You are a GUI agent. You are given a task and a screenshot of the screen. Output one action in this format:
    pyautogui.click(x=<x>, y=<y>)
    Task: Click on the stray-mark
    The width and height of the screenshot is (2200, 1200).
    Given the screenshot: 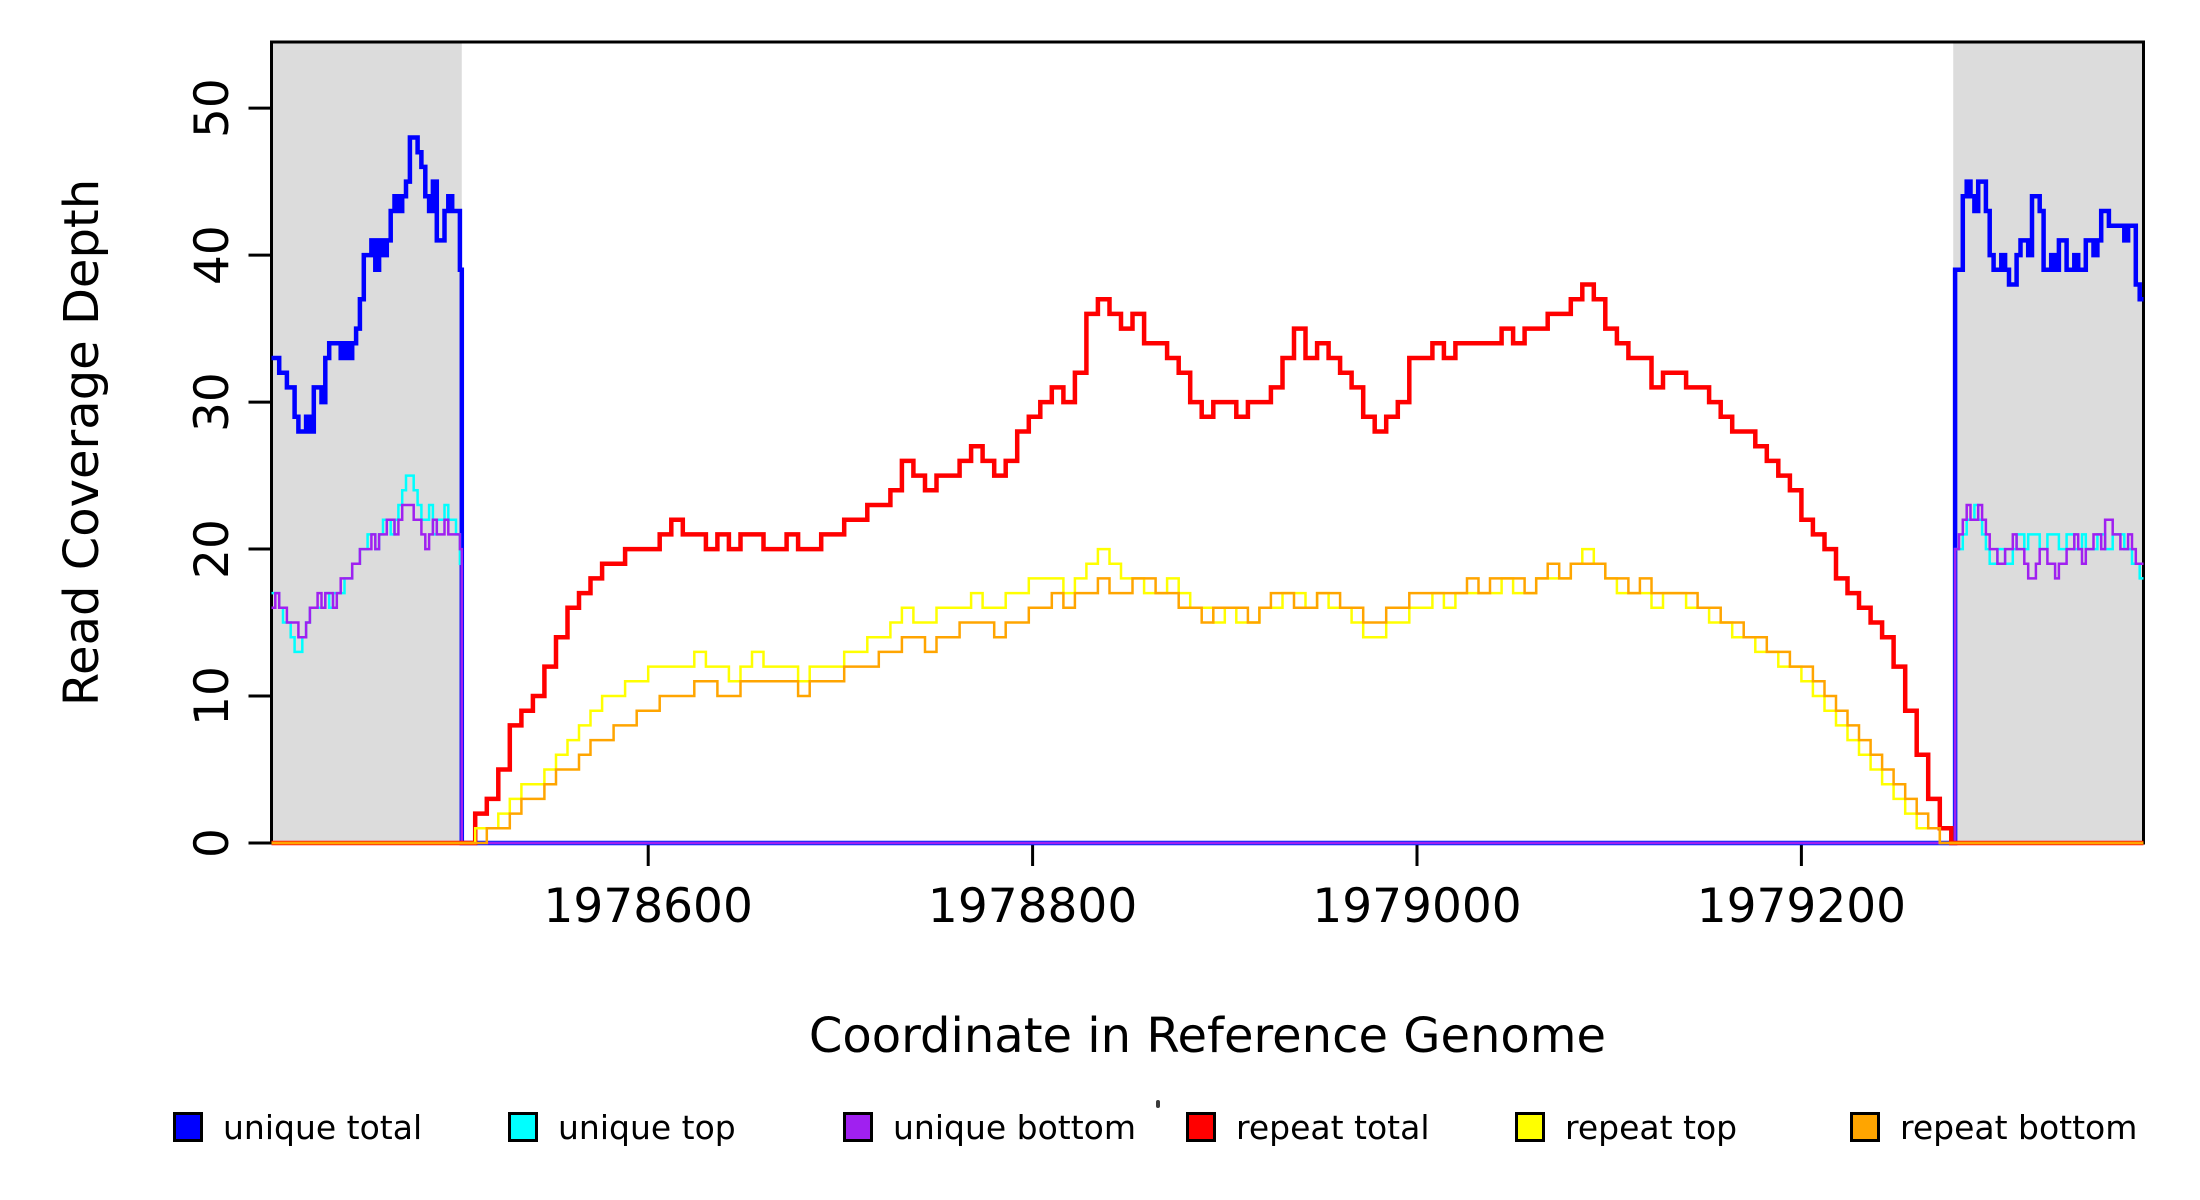 What is the action you would take?
    pyautogui.click(x=1158, y=1104)
    